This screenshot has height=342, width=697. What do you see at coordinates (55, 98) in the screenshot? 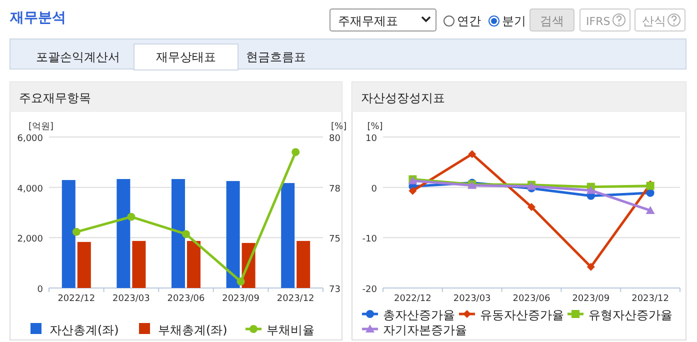
I see `chart-title: 주요재무항목` at bounding box center [55, 98].